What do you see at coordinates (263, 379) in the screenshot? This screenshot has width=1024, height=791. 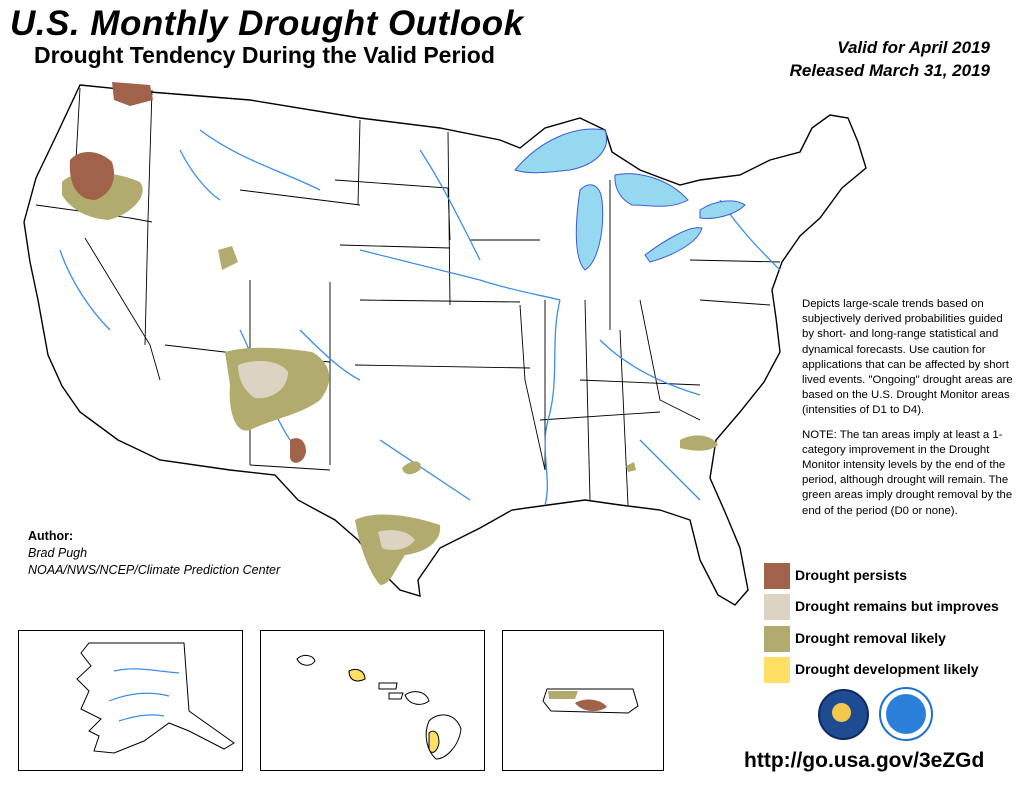 I see `four-corners-improves` at bounding box center [263, 379].